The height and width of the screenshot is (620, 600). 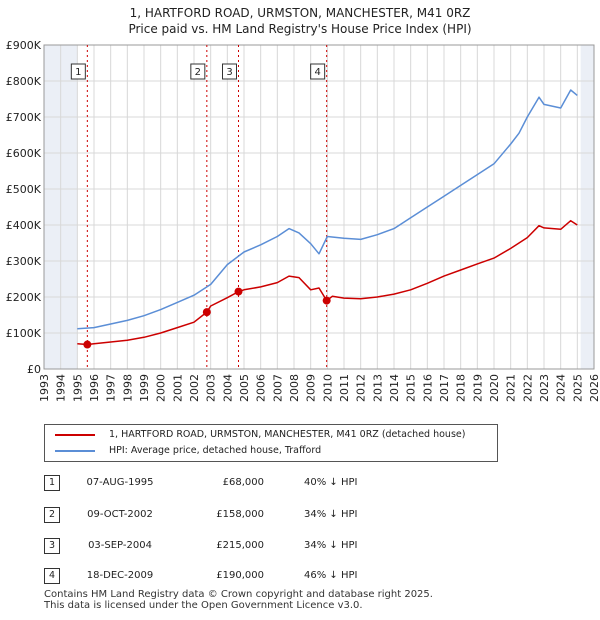 I want to click on sale-price: £158,000, so click(x=240, y=514).